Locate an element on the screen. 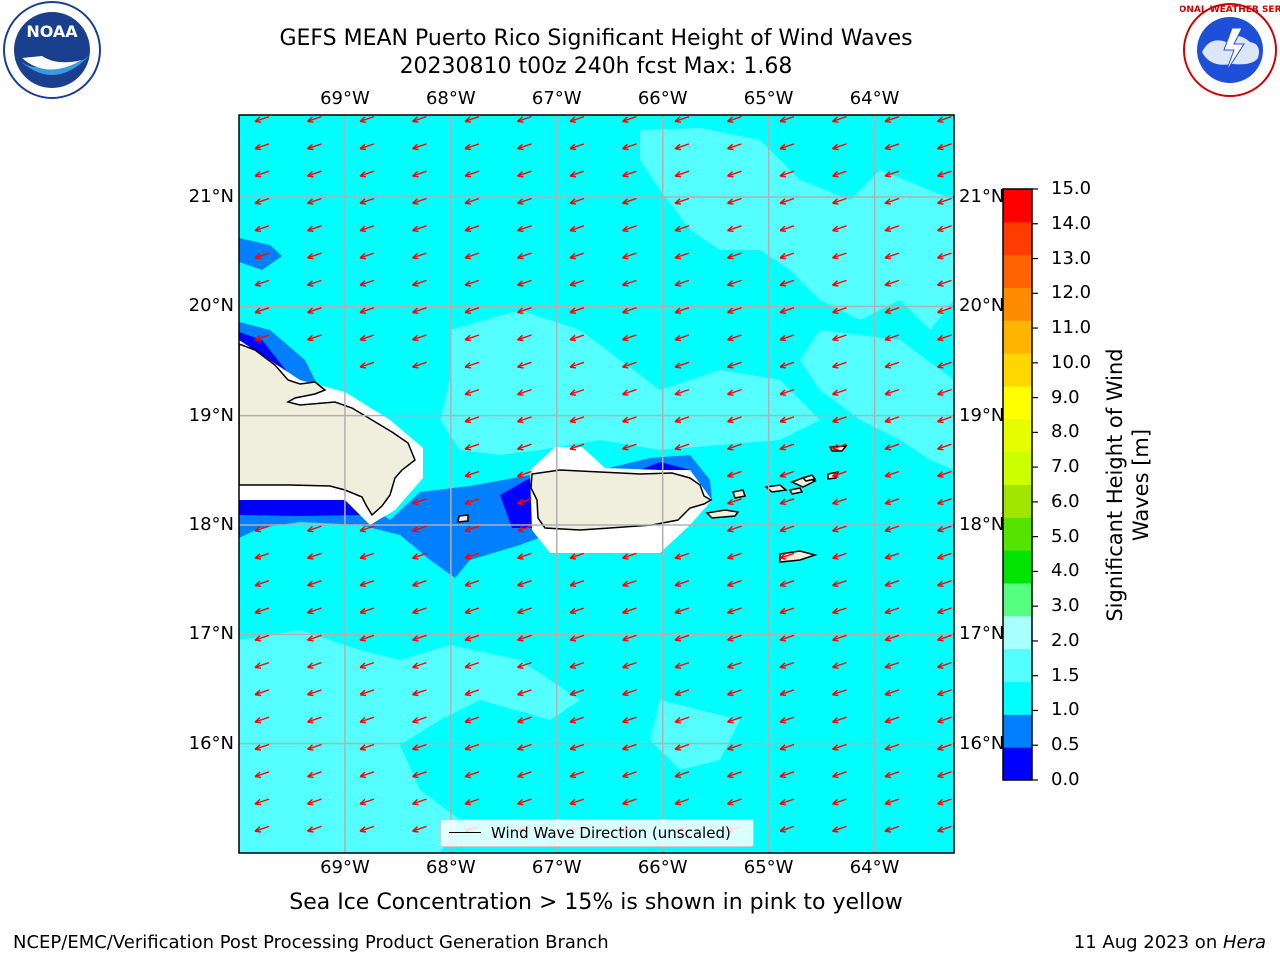  lon-tick-top: 69°W is located at coordinates (345, 98).